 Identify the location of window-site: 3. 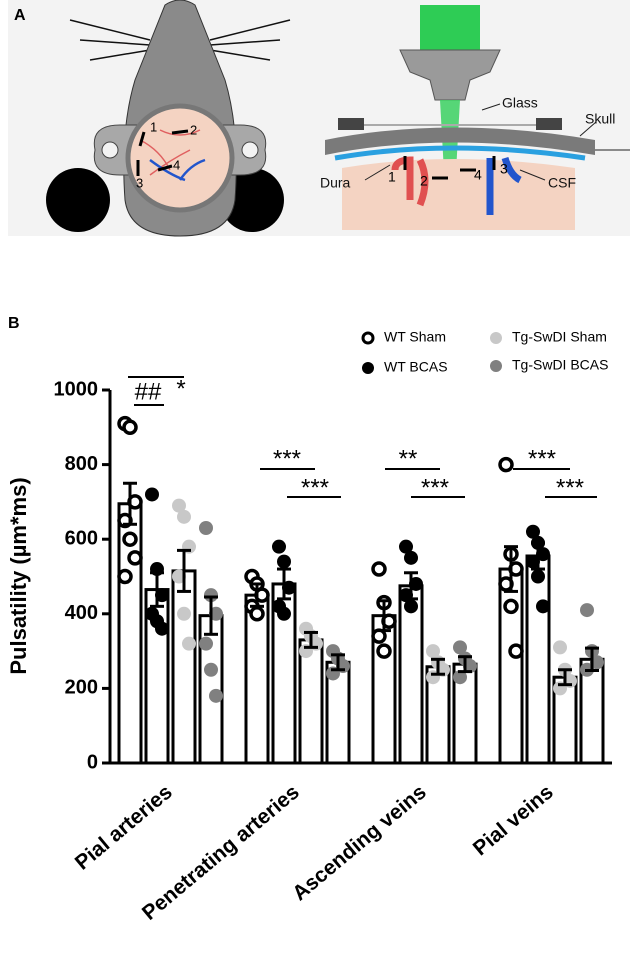
(139, 182).